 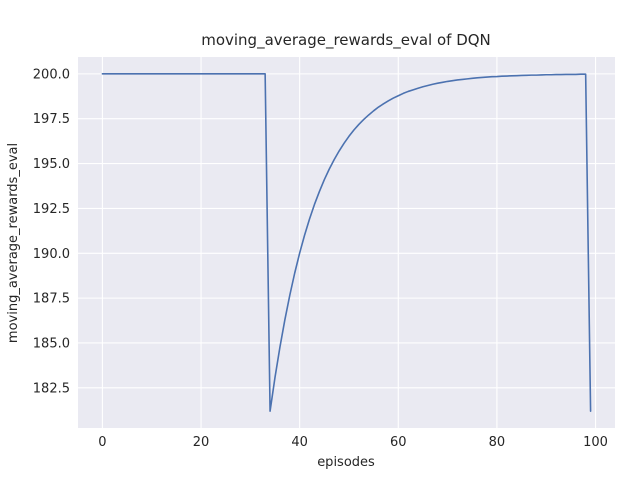 I want to click on y-tick-label: 185.0, so click(x=51, y=343).